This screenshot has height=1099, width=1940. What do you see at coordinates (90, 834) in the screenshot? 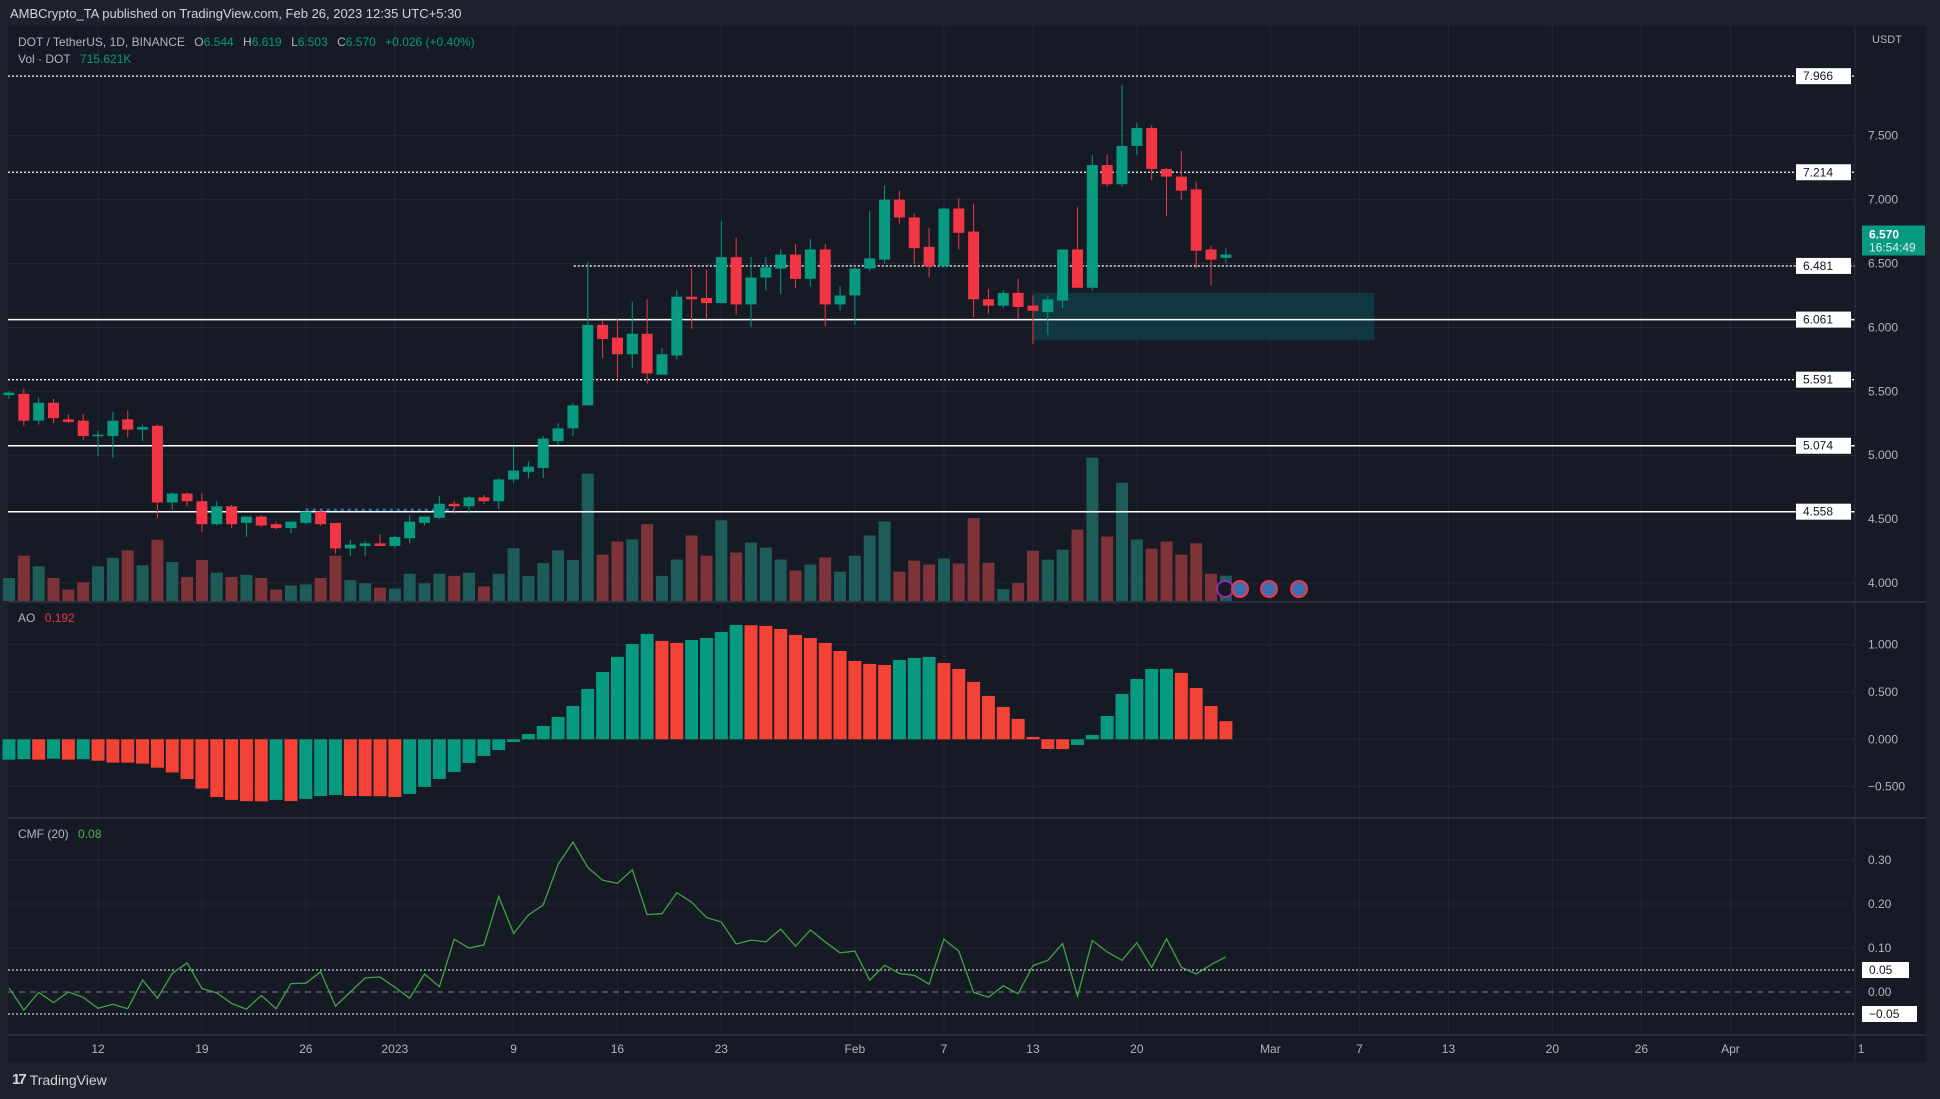
I see `cmf-value: 0.08` at bounding box center [90, 834].